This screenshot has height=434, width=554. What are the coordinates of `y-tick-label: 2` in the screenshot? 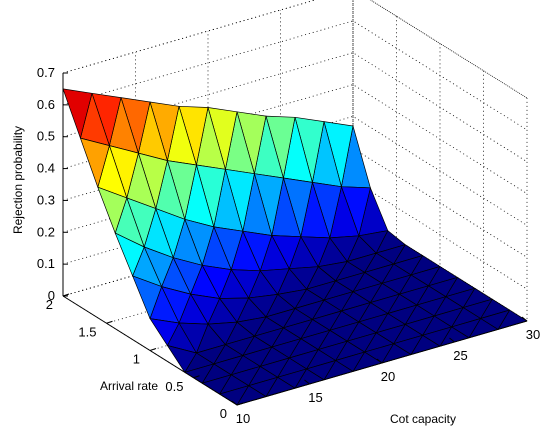 It's located at (49, 304).